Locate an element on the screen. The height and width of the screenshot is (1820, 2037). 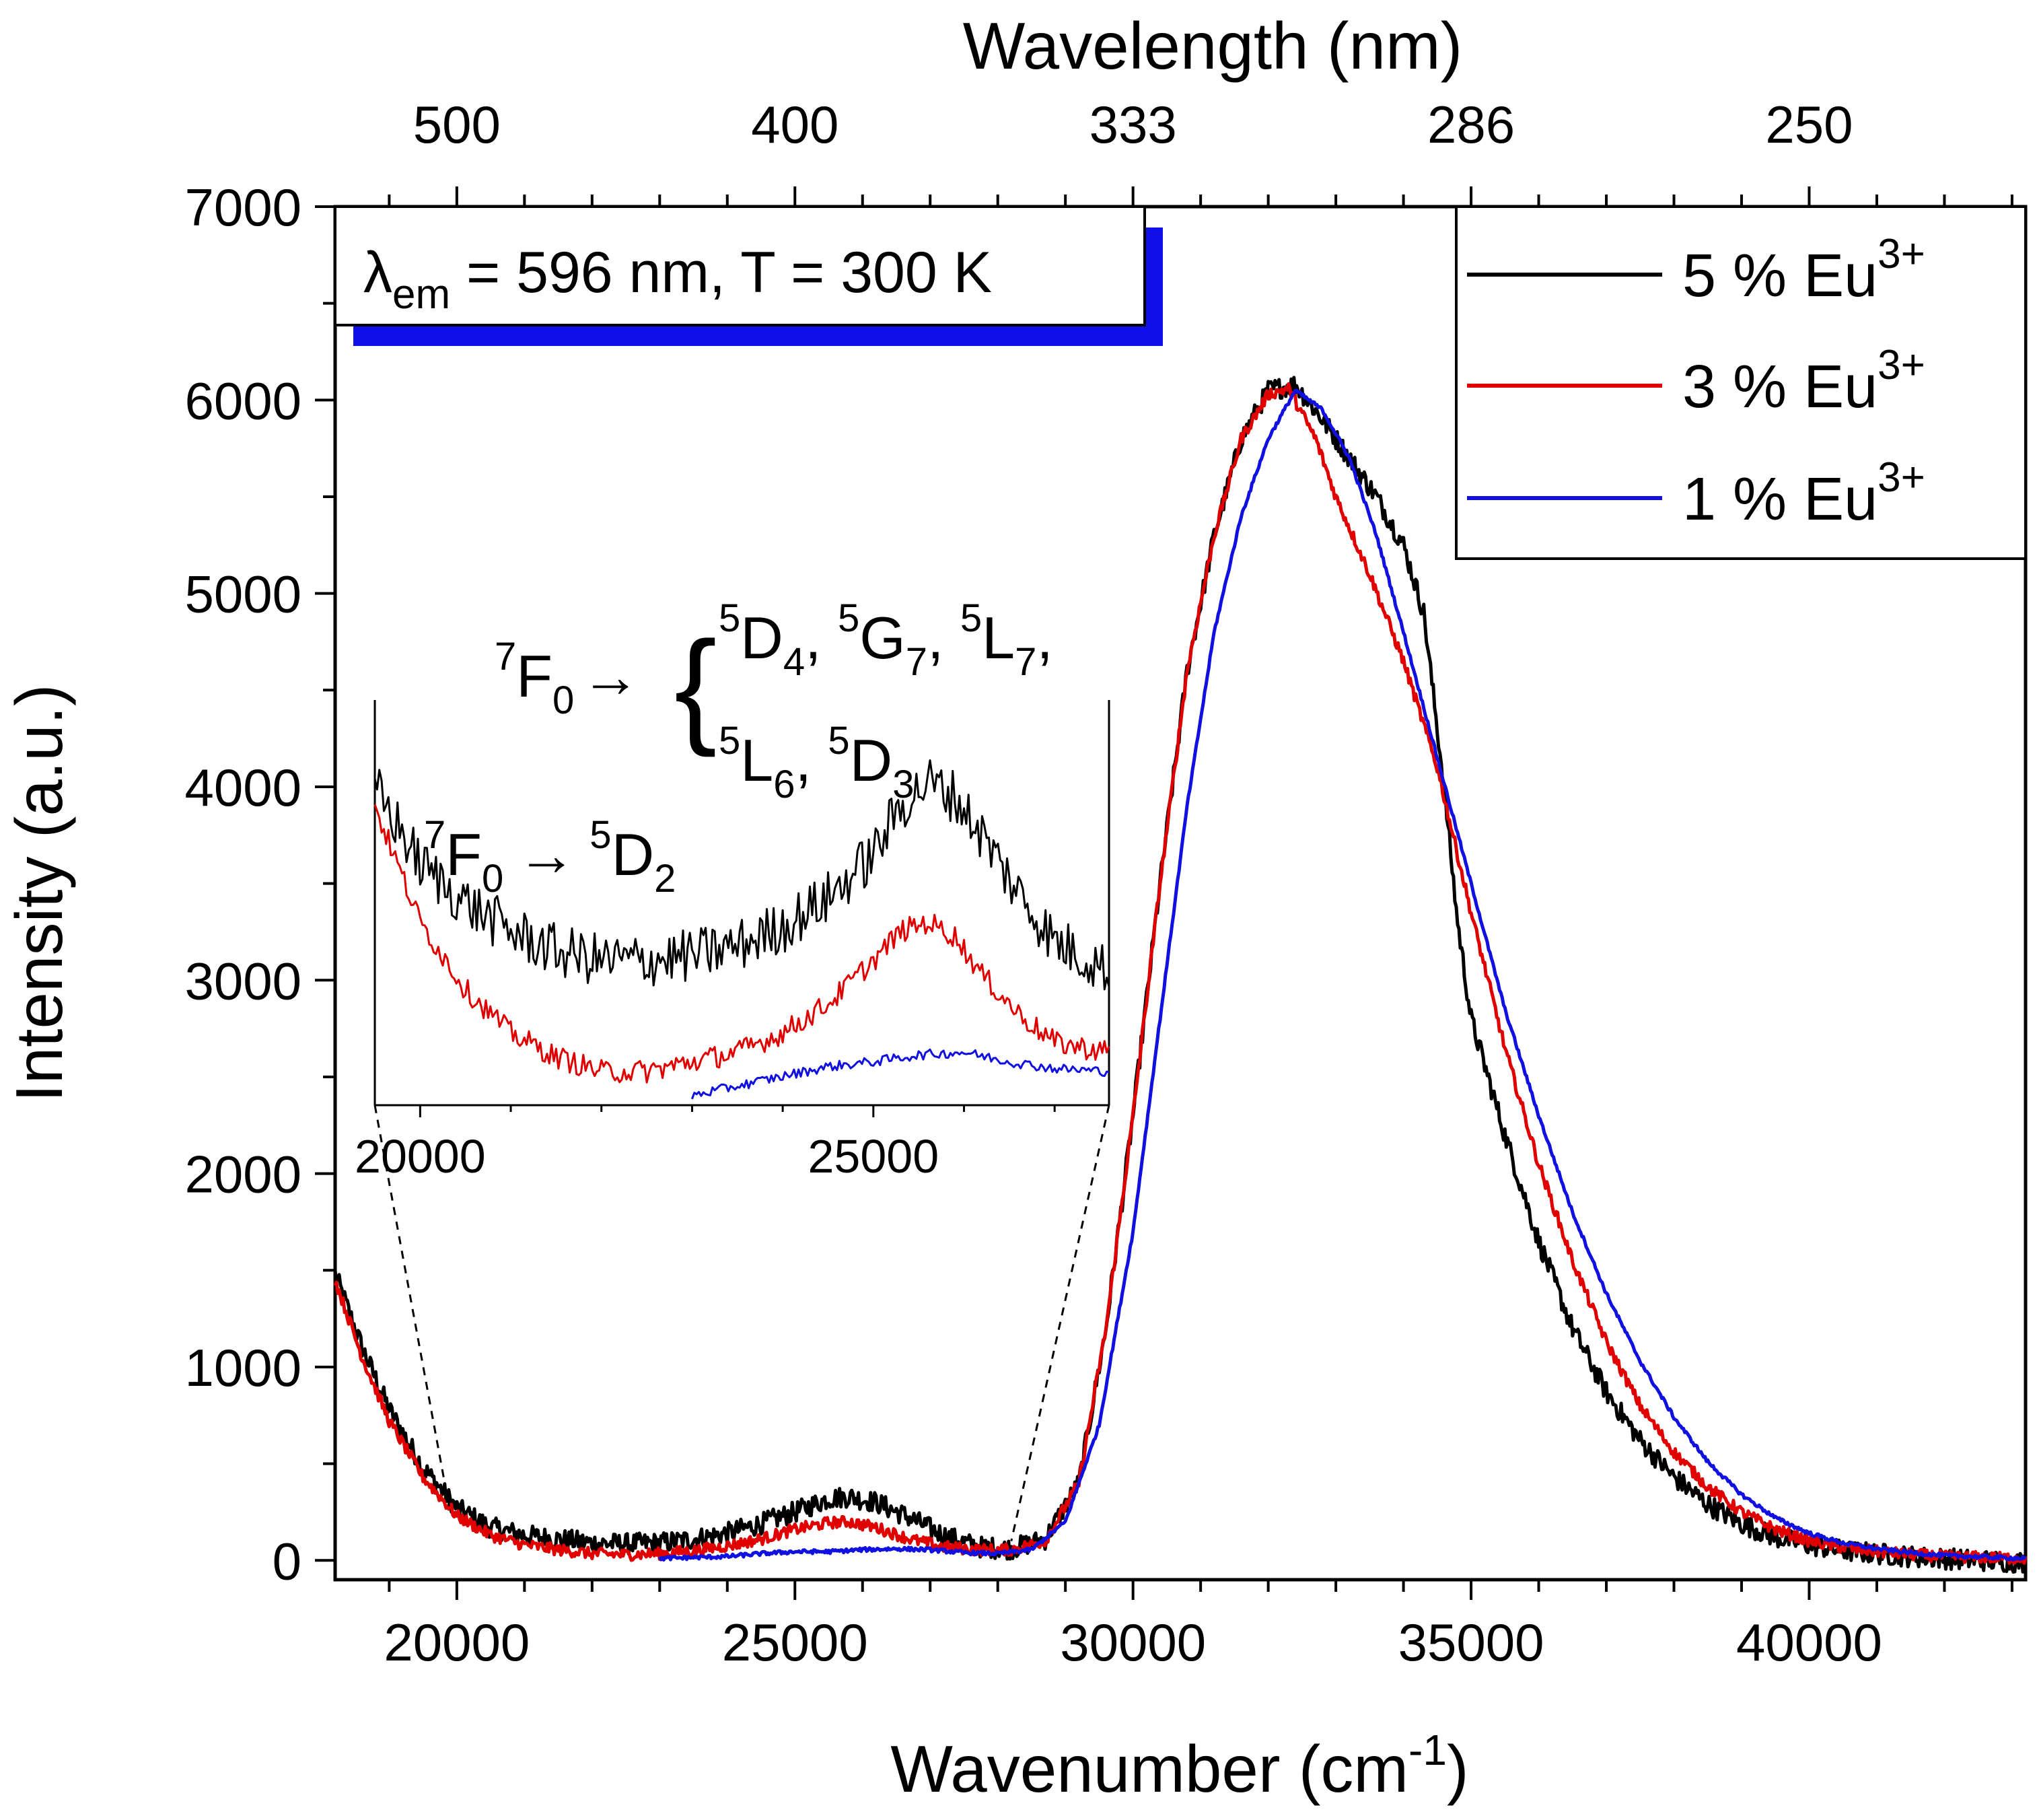
y-axis-title: Intensity (a.u.) is located at coordinates (39, 893).